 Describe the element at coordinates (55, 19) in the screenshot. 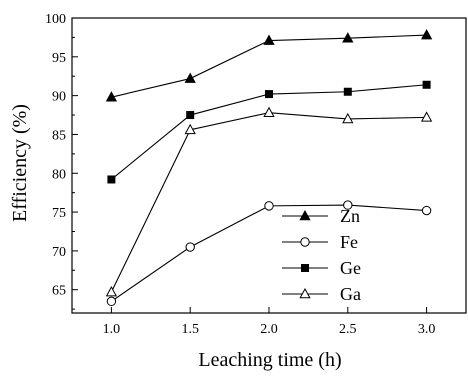

I see `y-tick-label: 100` at that location.